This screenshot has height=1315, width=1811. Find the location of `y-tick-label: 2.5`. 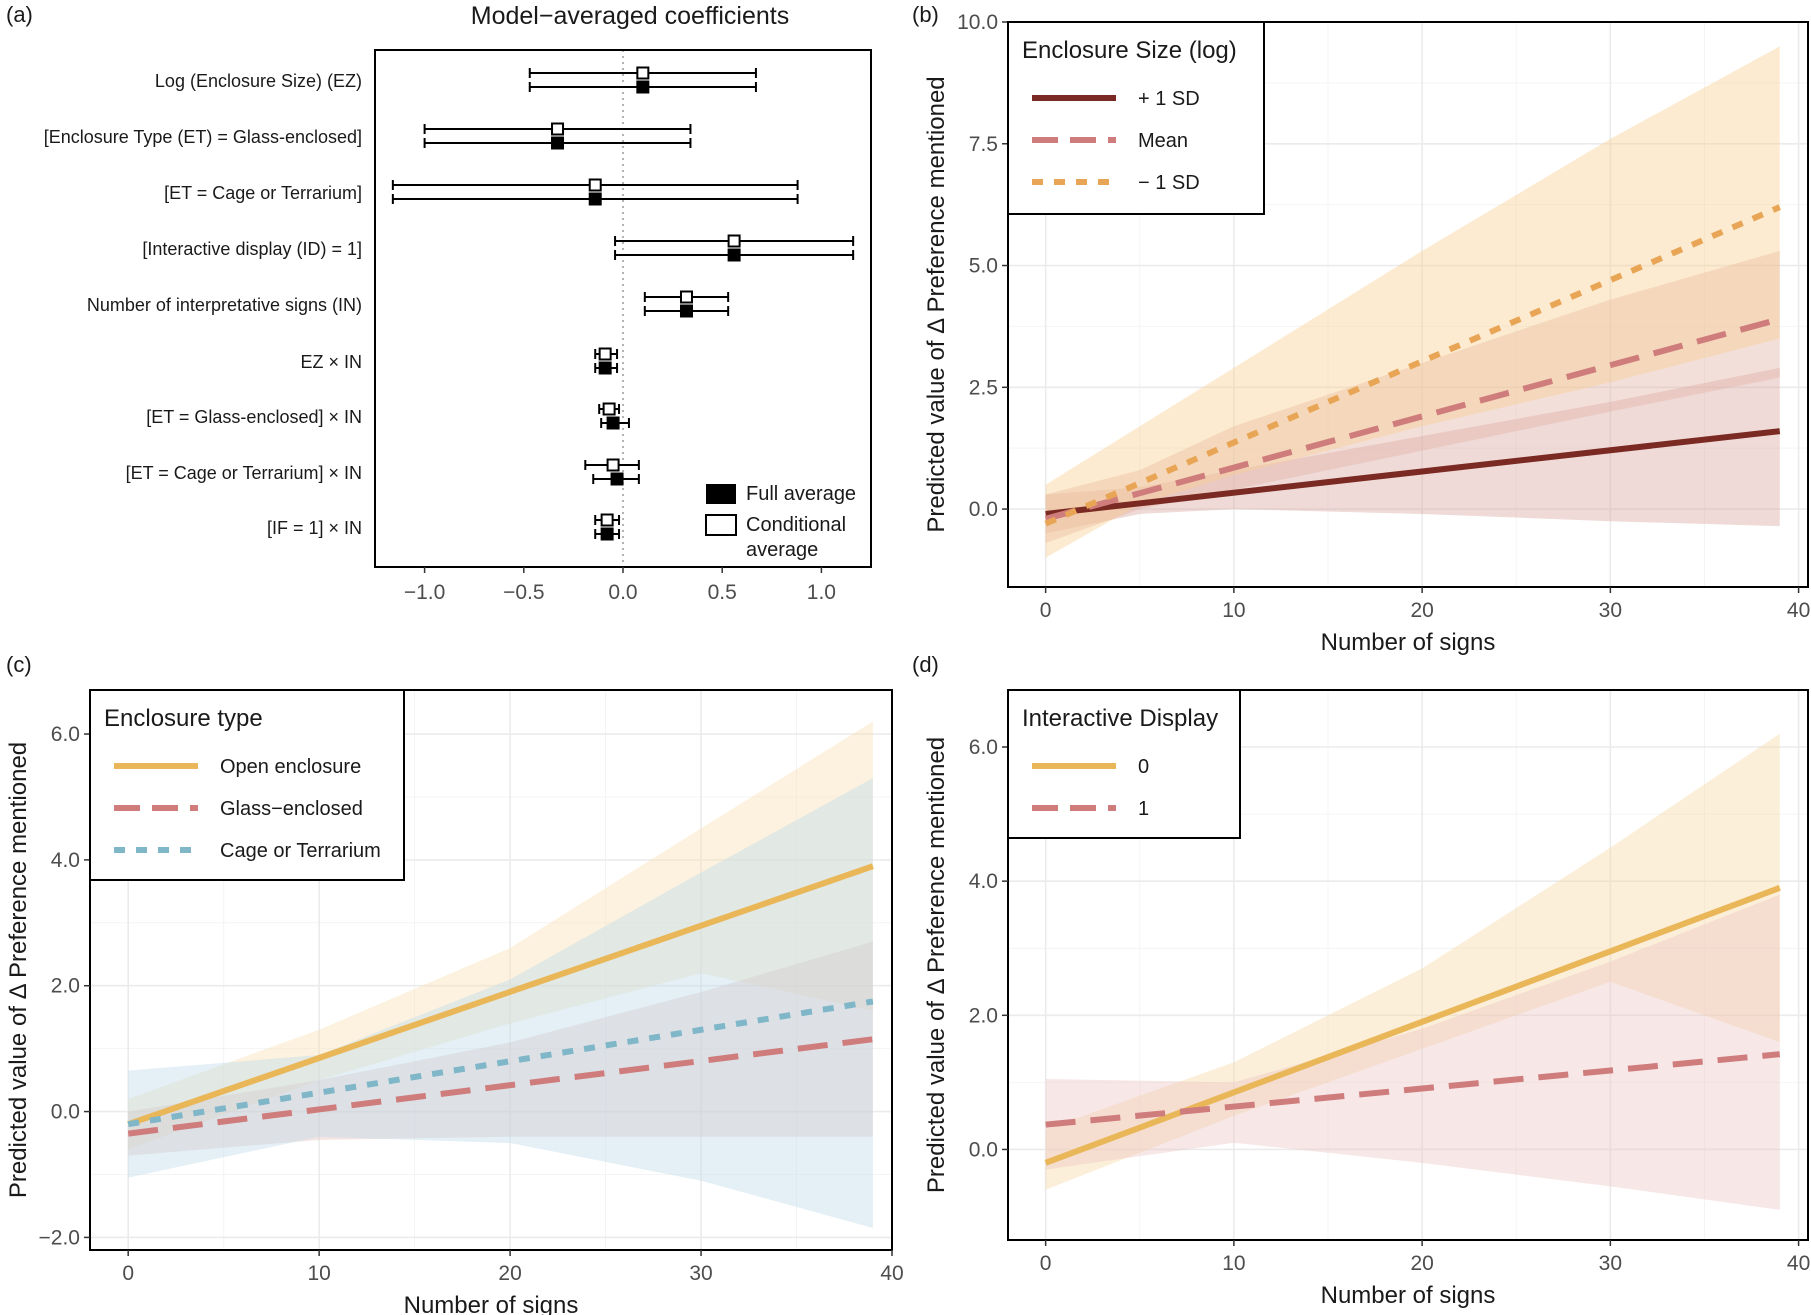

y-tick-label: 2.5 is located at coordinates (983, 387).